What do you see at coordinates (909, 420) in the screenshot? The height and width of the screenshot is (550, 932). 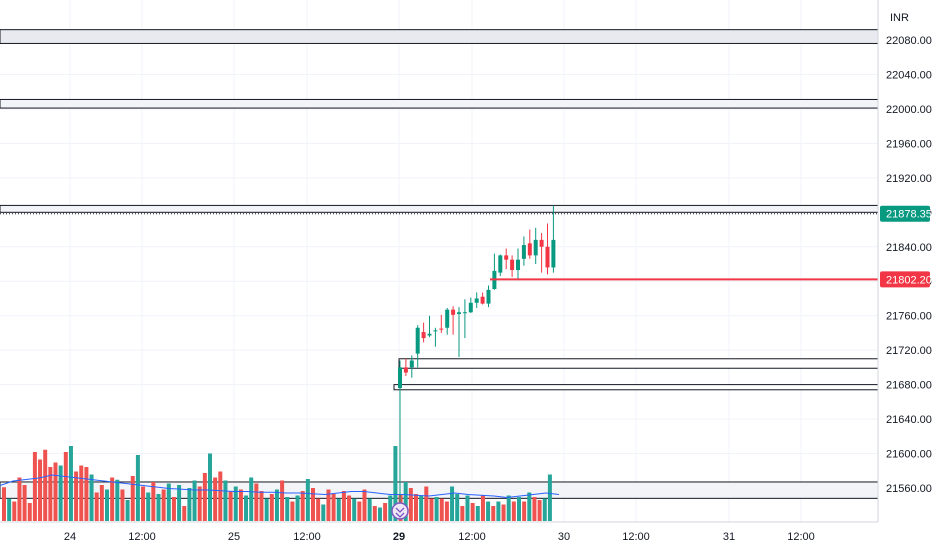 I see `price-tick-label: 21640.00` at bounding box center [909, 420].